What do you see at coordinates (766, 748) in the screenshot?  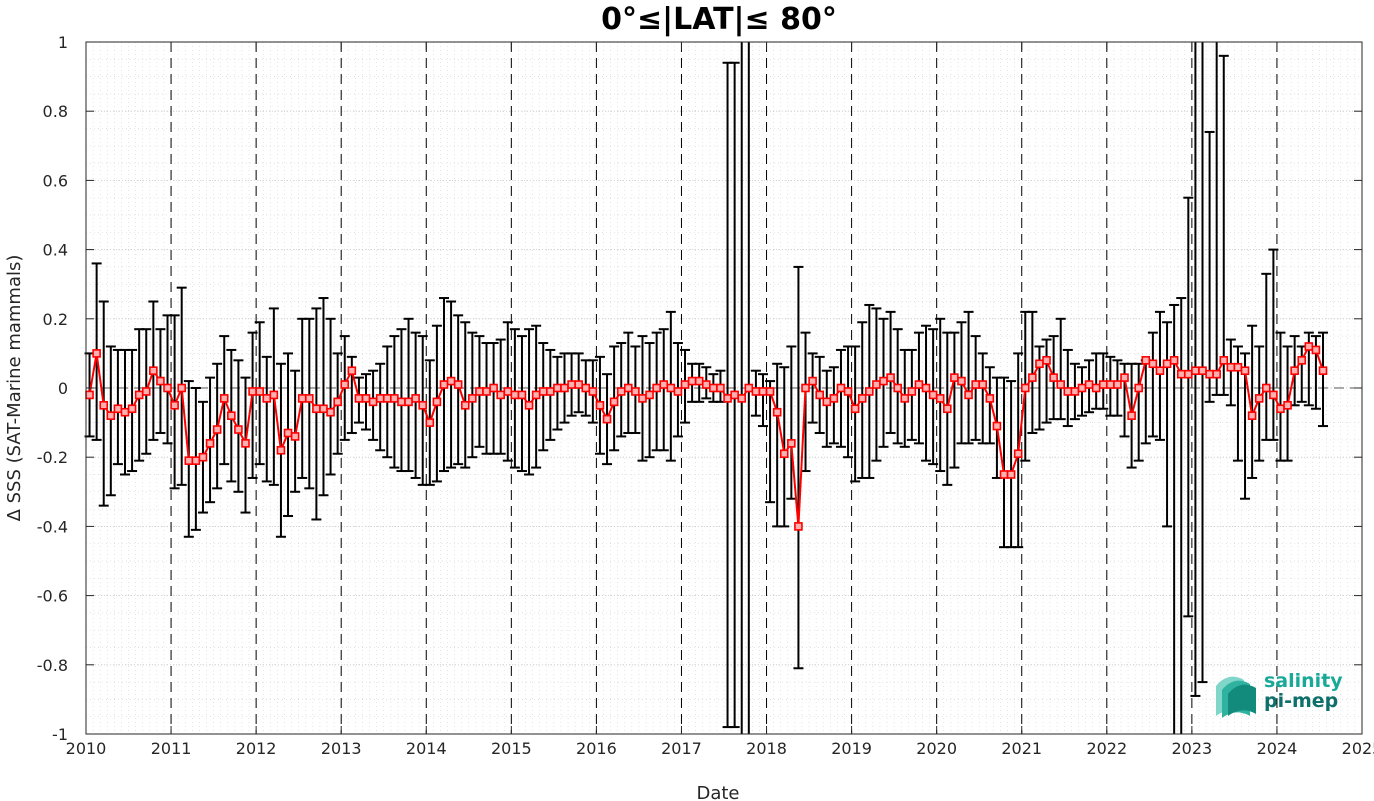 I see `x-tick-label: 2018` at bounding box center [766, 748].